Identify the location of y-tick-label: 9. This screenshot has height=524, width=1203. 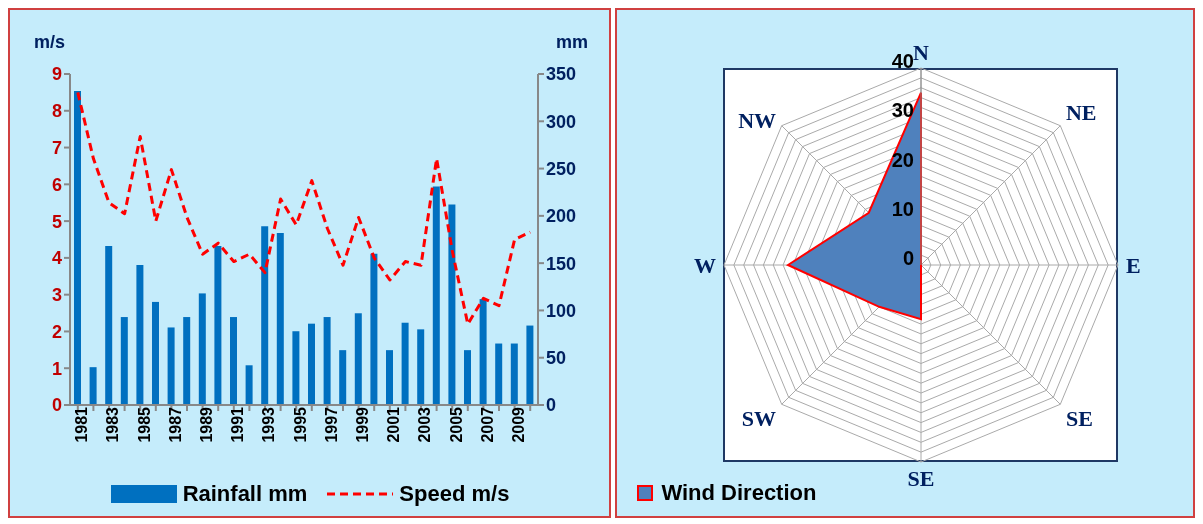
(56, 74).